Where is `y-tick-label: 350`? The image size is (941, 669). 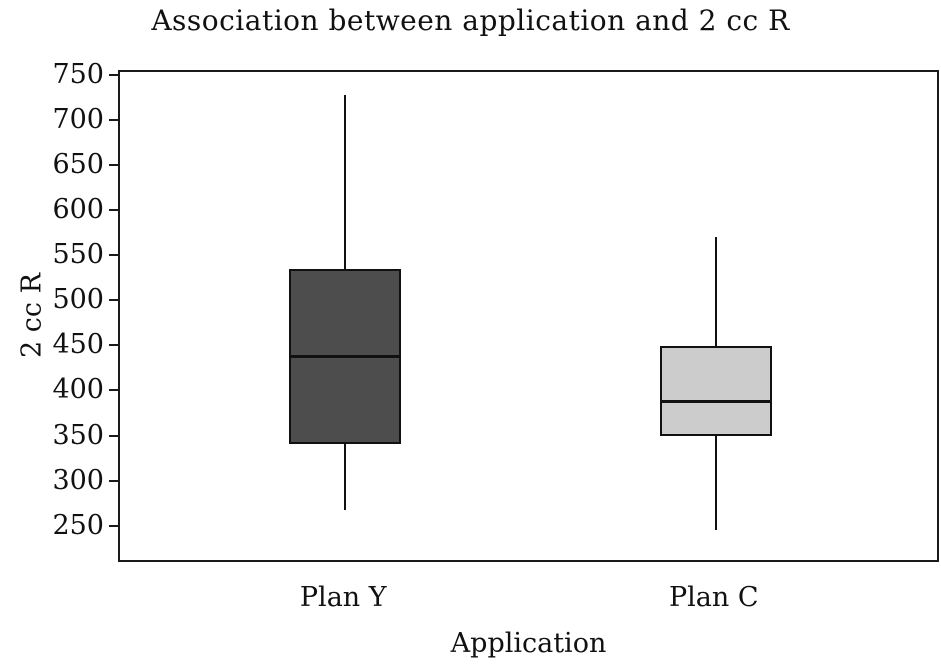 y-tick-label: 350 is located at coordinates (78, 435).